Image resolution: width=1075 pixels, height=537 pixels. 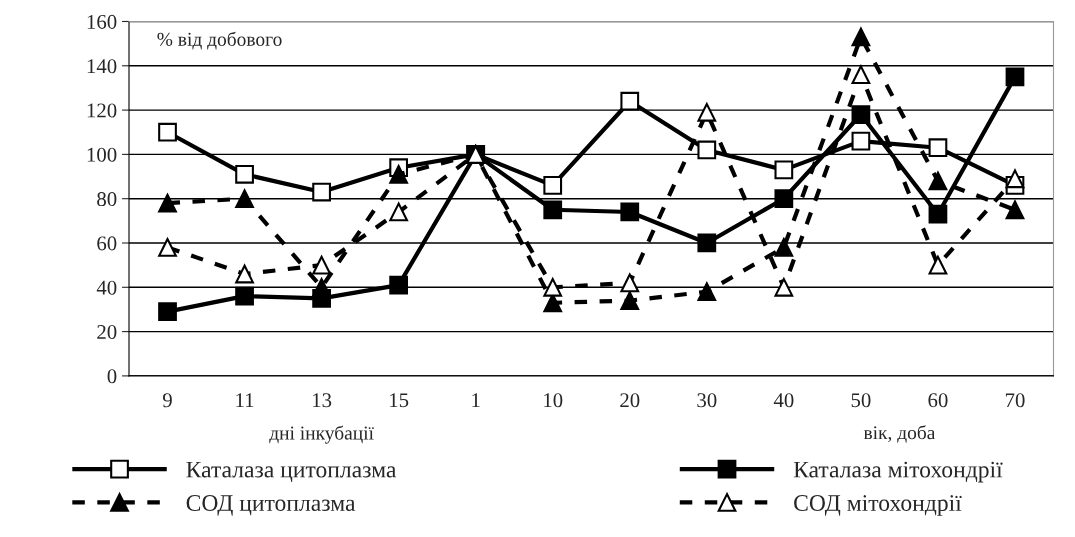 I want to click on legend-label: Каталаза мітохондрії, so click(x=898, y=472).